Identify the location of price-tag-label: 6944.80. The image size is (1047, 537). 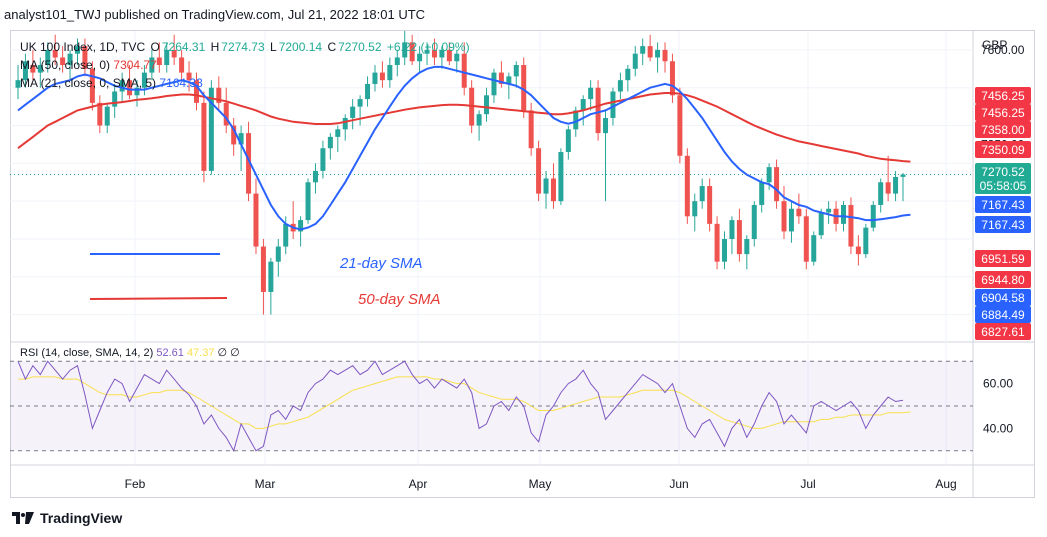
(1003, 280).